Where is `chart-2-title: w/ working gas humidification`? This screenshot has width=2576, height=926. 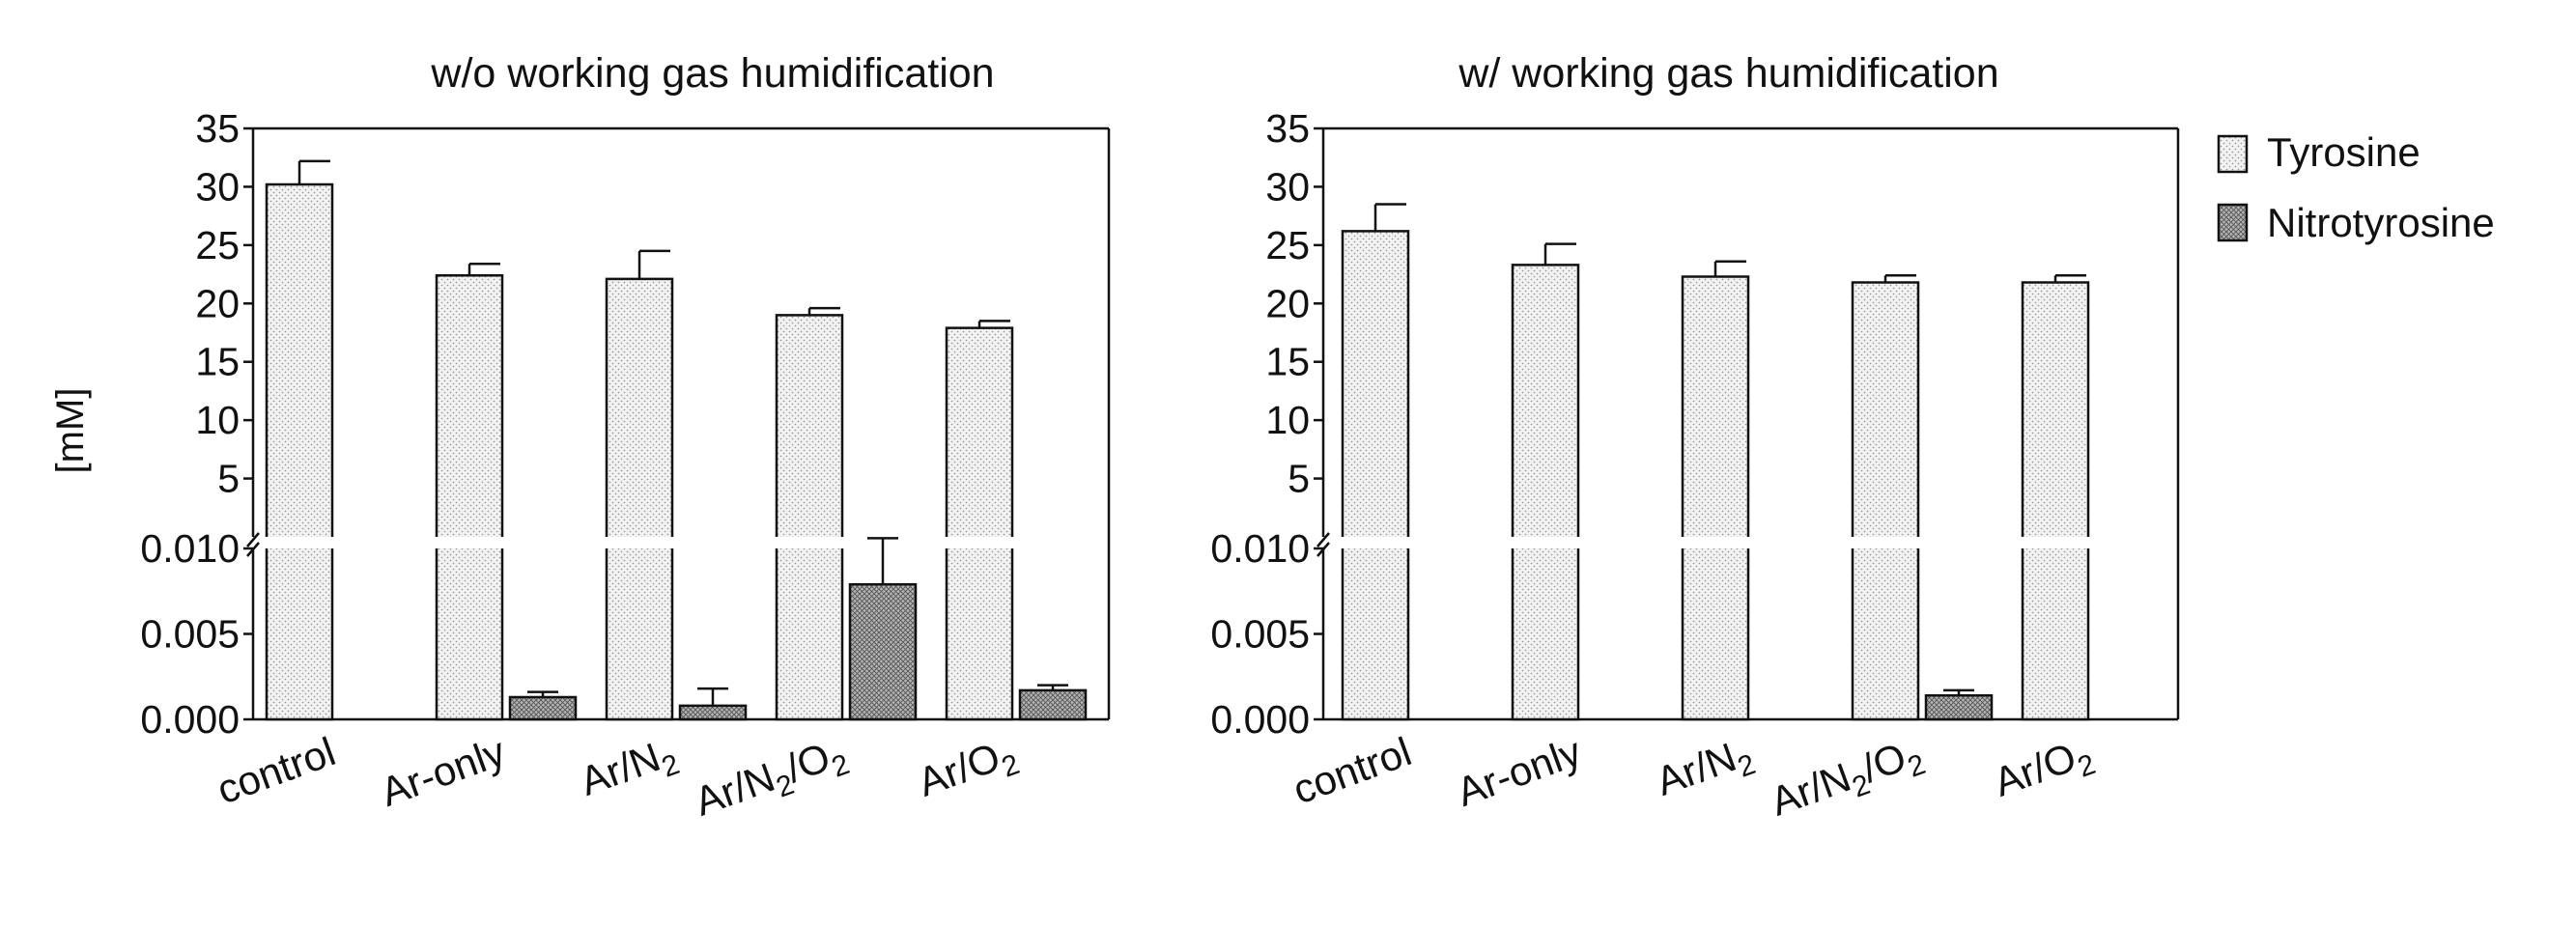 chart-2-title: w/ working gas humidification is located at coordinates (1728, 74).